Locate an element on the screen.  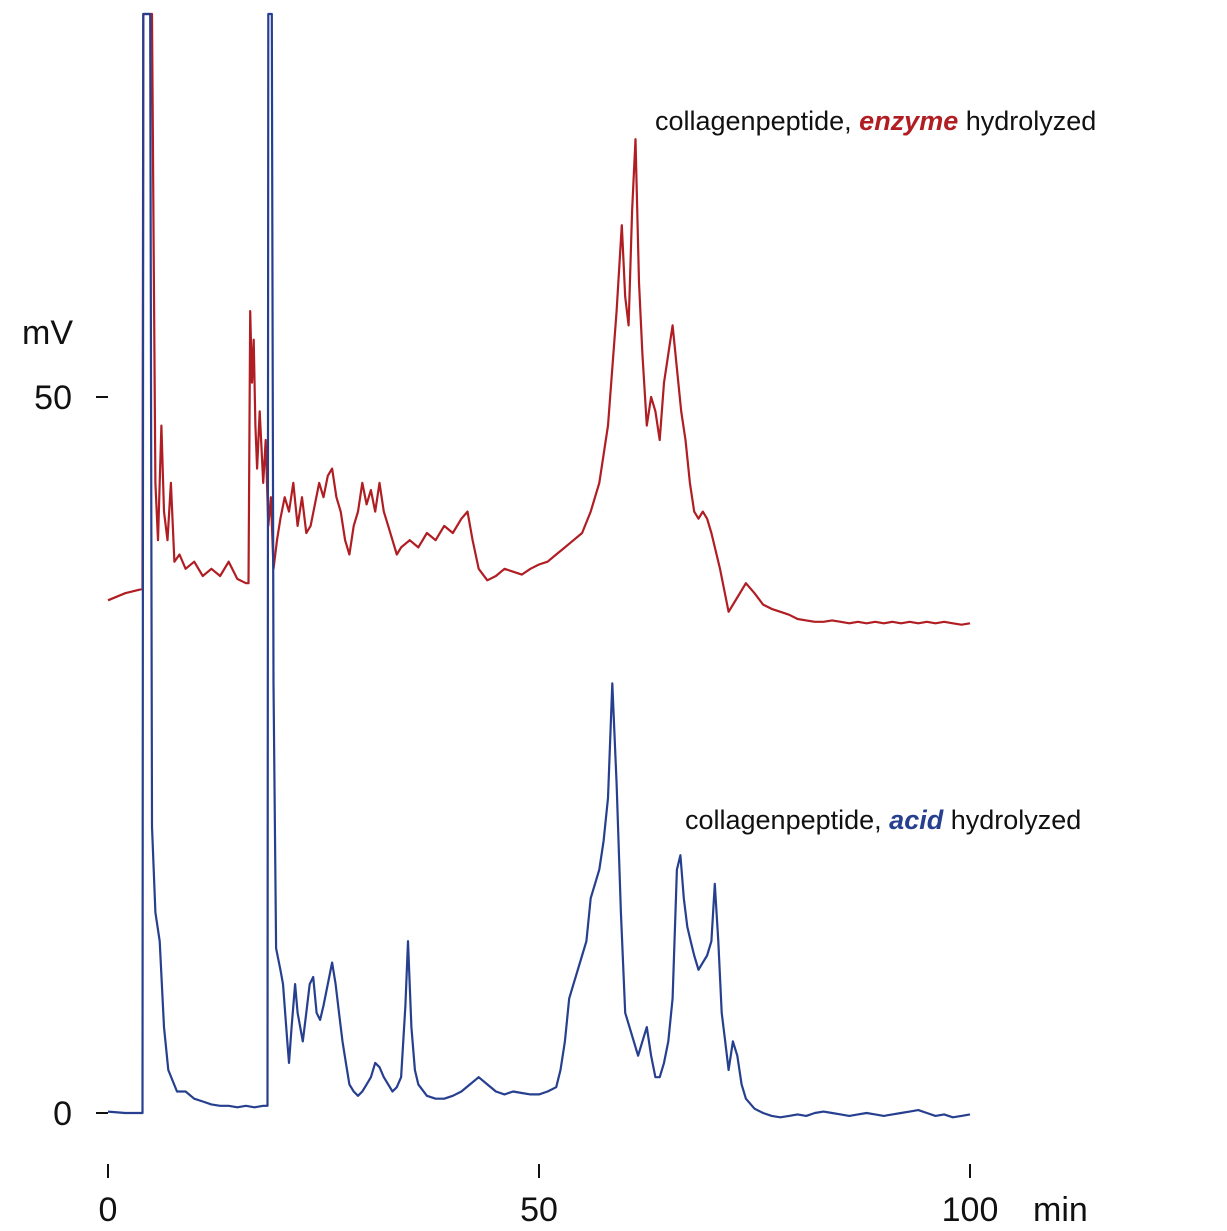
series-annotation-acid: collagenpeptide, acid hydrolyzed is located at coordinates (883, 820).